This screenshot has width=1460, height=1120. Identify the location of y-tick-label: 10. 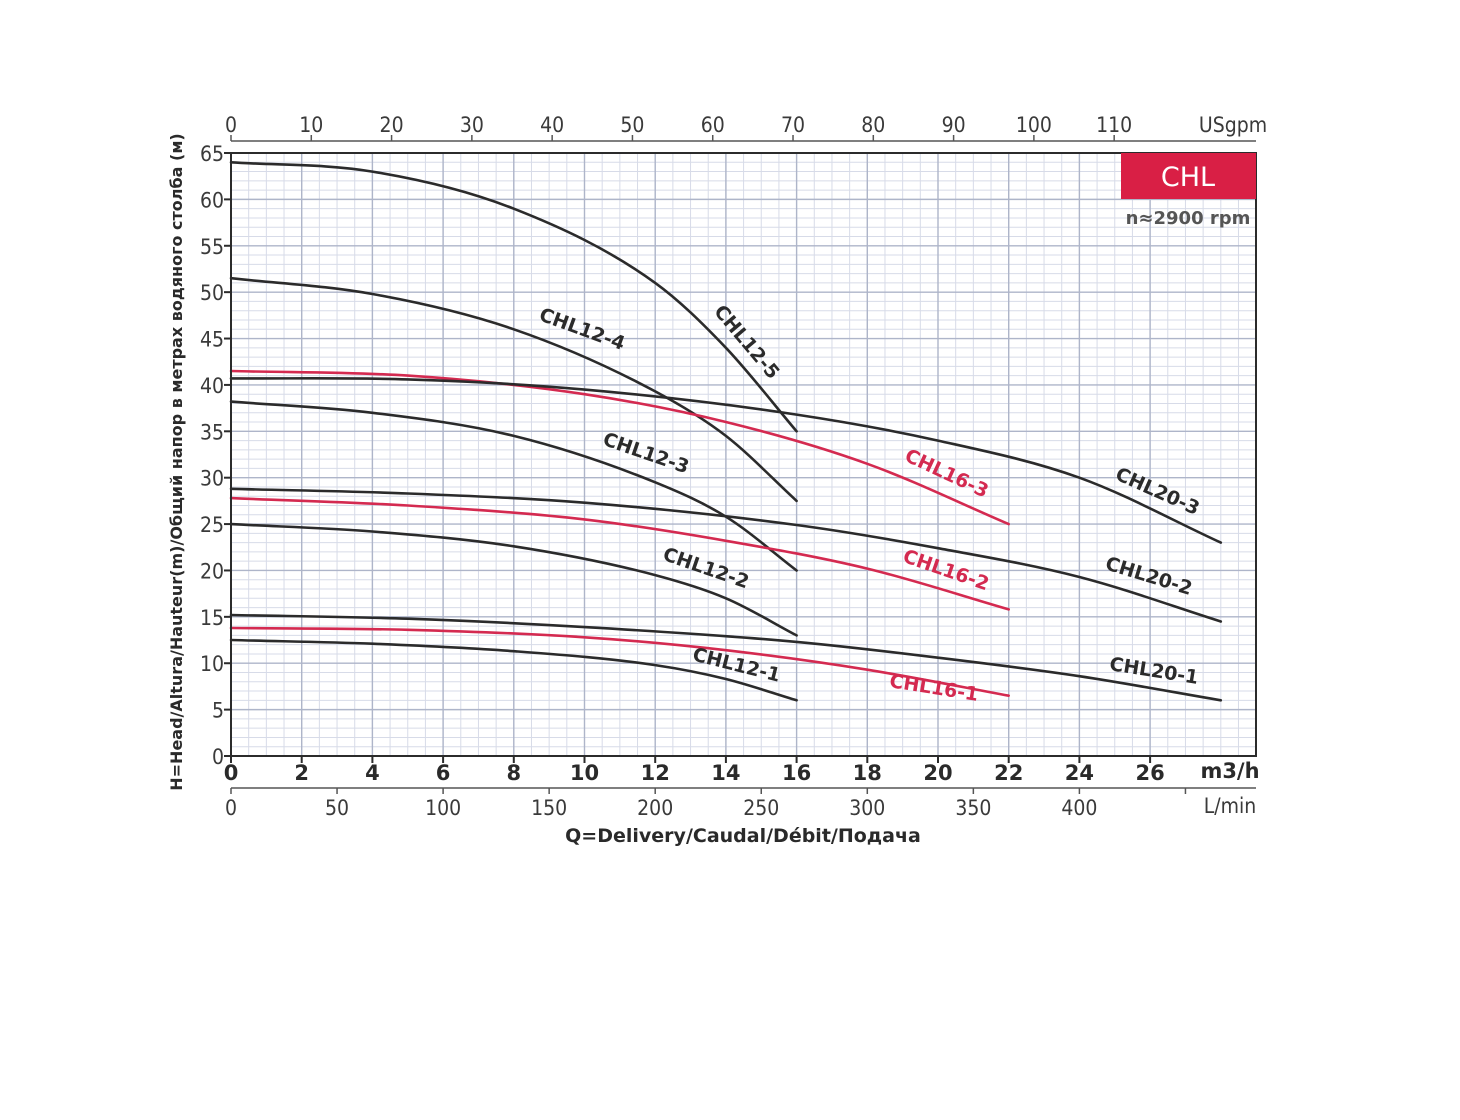
(212, 664).